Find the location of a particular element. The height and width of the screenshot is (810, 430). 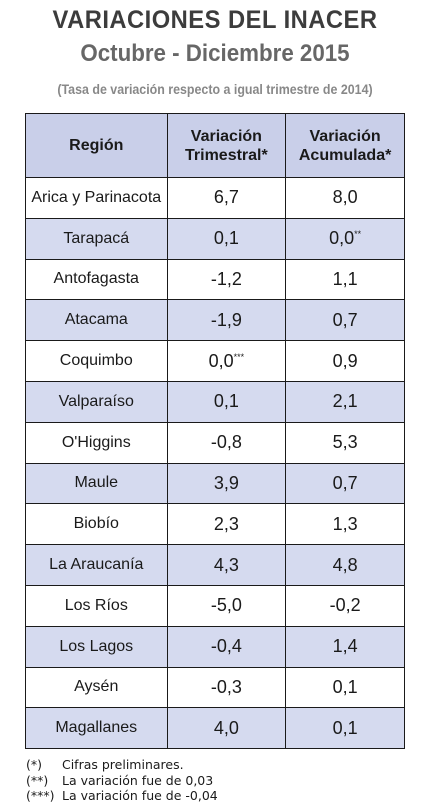

trimestral-cell: 0,0*** is located at coordinates (226, 361).